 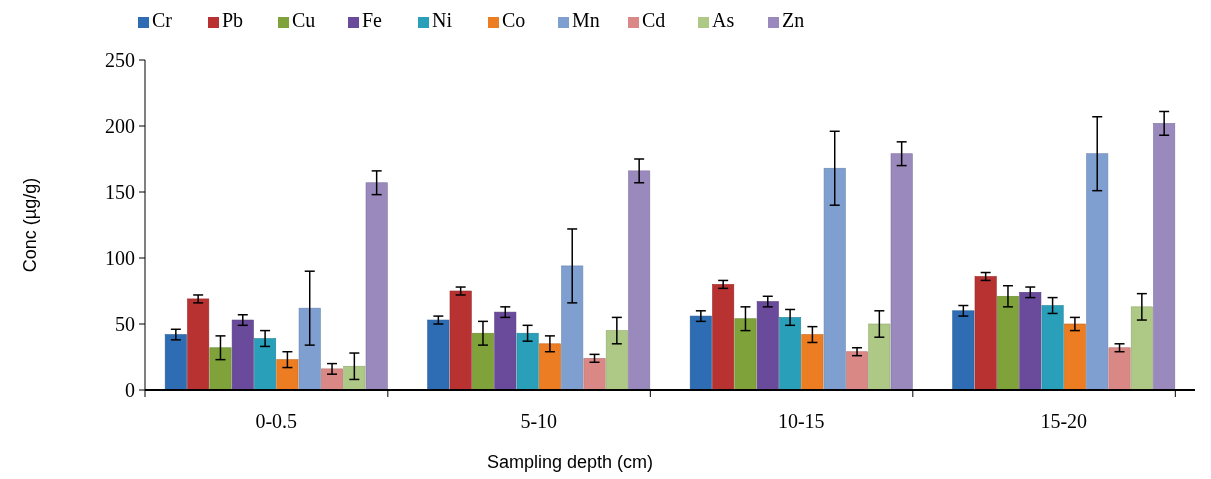 What do you see at coordinates (120, 60) in the screenshot?
I see `y-tick-label: 250` at bounding box center [120, 60].